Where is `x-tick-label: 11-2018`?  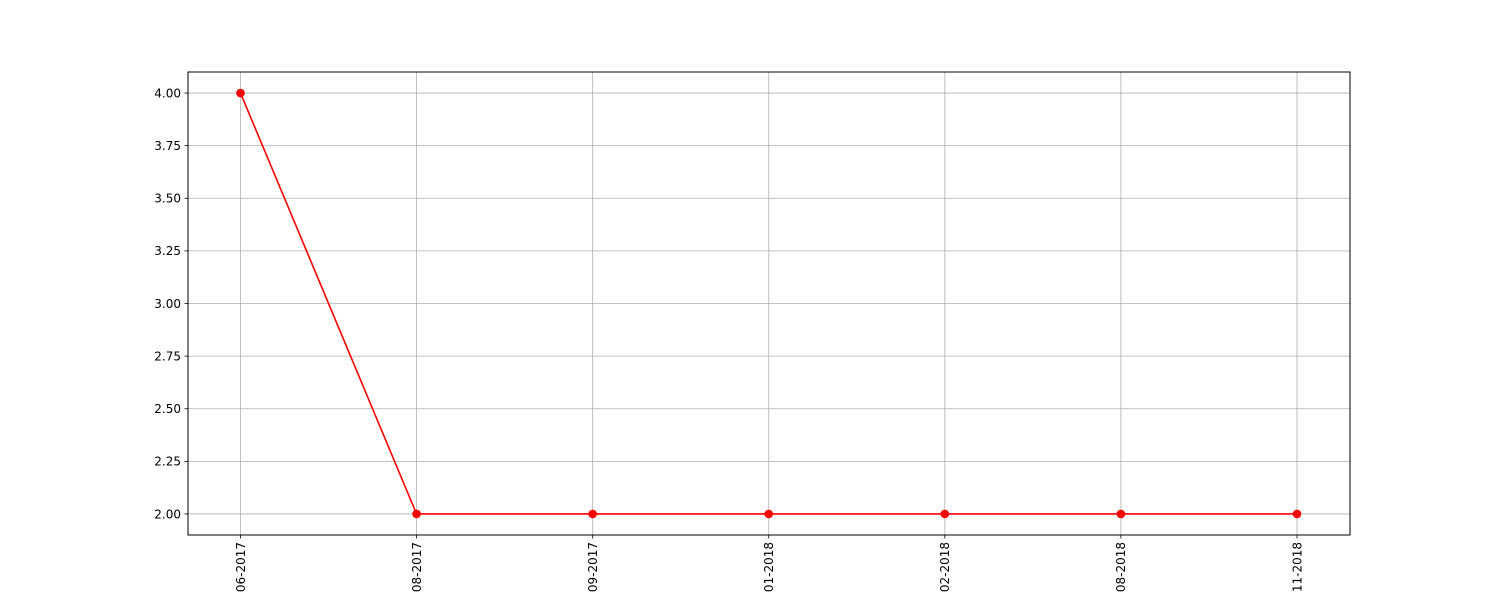
x-tick-label: 11-2018 is located at coordinates (1297, 567).